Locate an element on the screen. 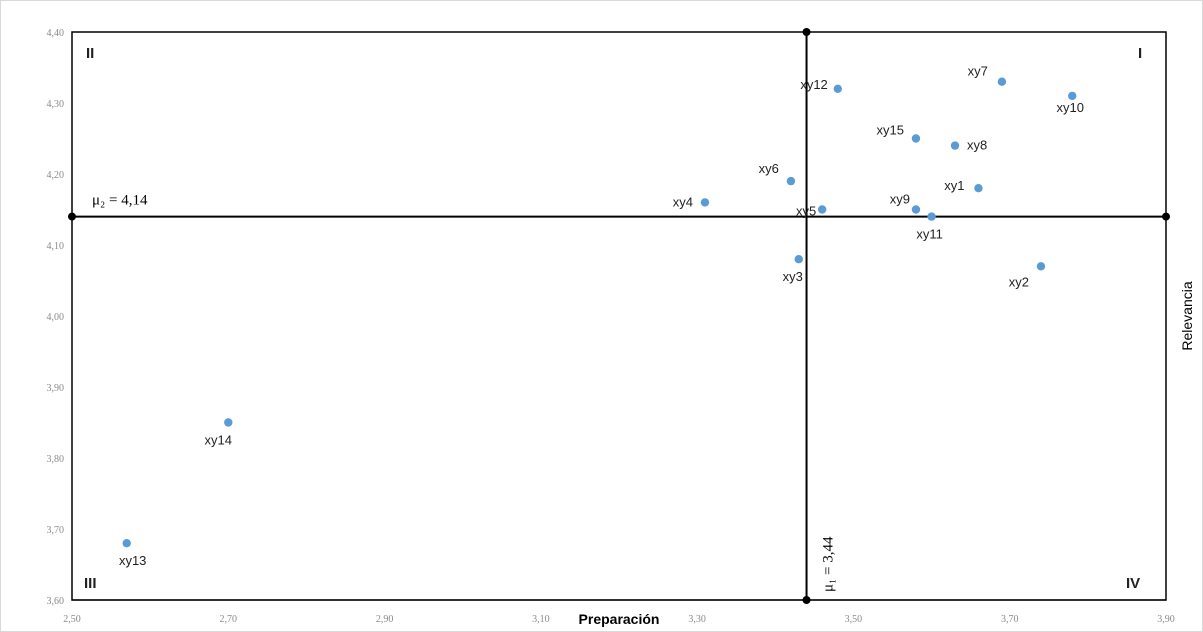  y-tick-label: 4,30 is located at coordinates (56, 104).